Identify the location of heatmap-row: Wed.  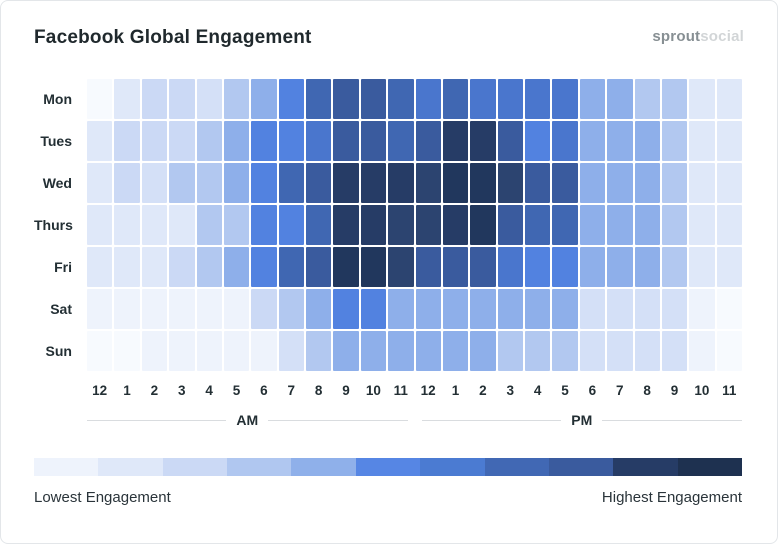
(388, 183).